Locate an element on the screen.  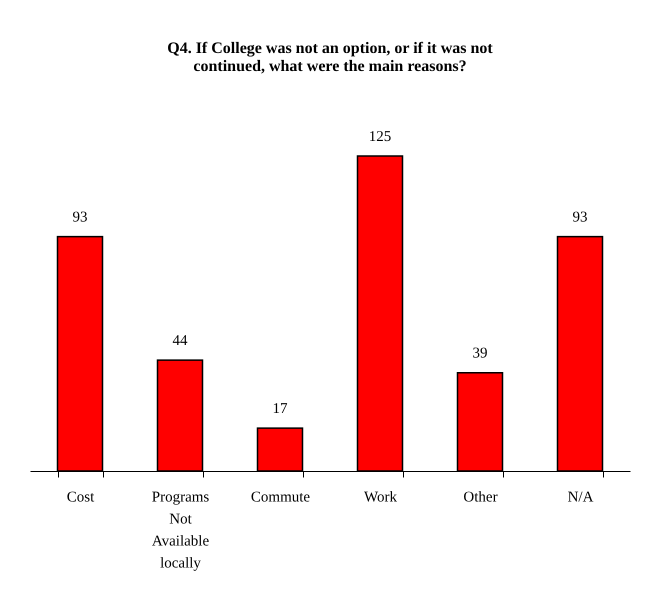
data-label: 125 is located at coordinates (380, 137).